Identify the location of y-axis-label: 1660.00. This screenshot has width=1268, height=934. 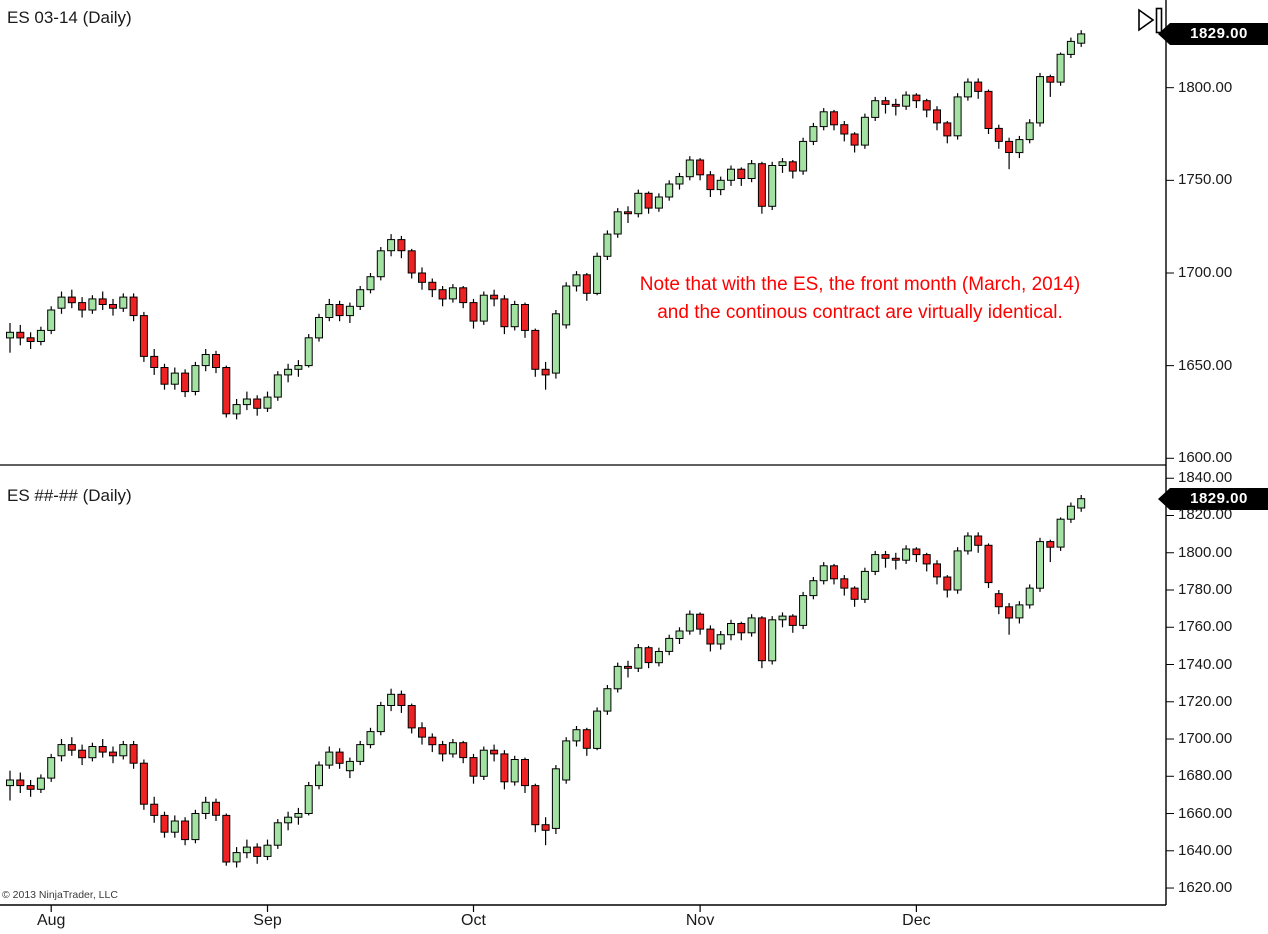
(1205, 813).